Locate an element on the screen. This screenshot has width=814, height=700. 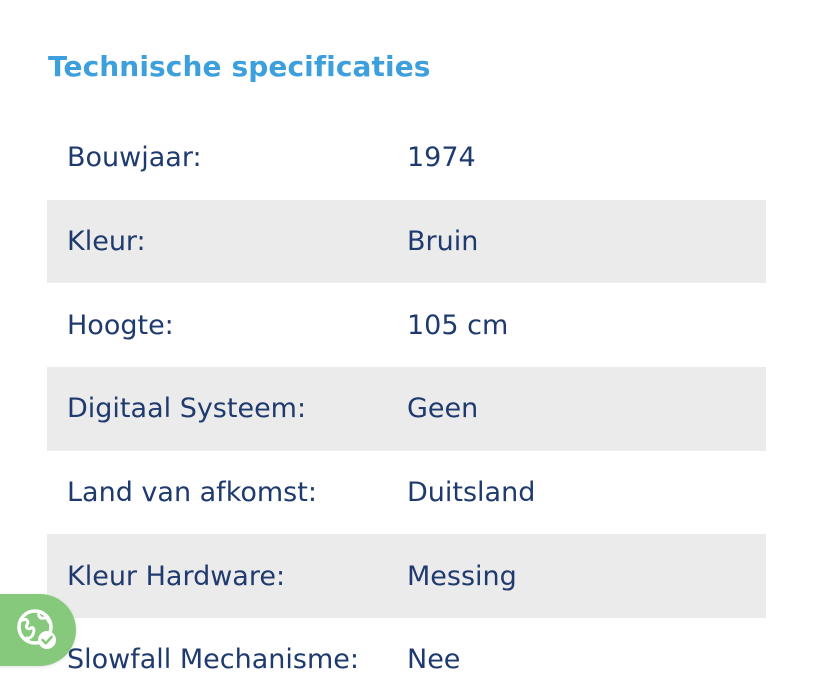
spec-value: 1974 is located at coordinates (441, 158).